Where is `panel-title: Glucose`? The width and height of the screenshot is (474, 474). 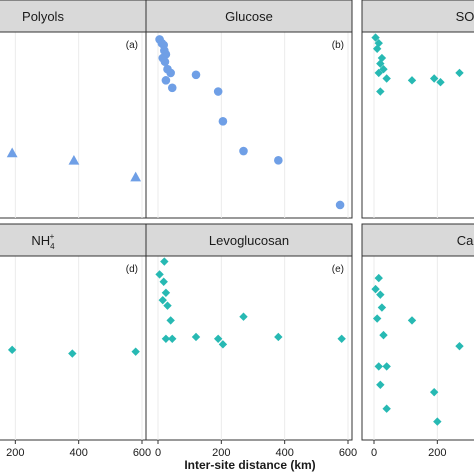
panel-title: Glucose is located at coordinates (249, 16).